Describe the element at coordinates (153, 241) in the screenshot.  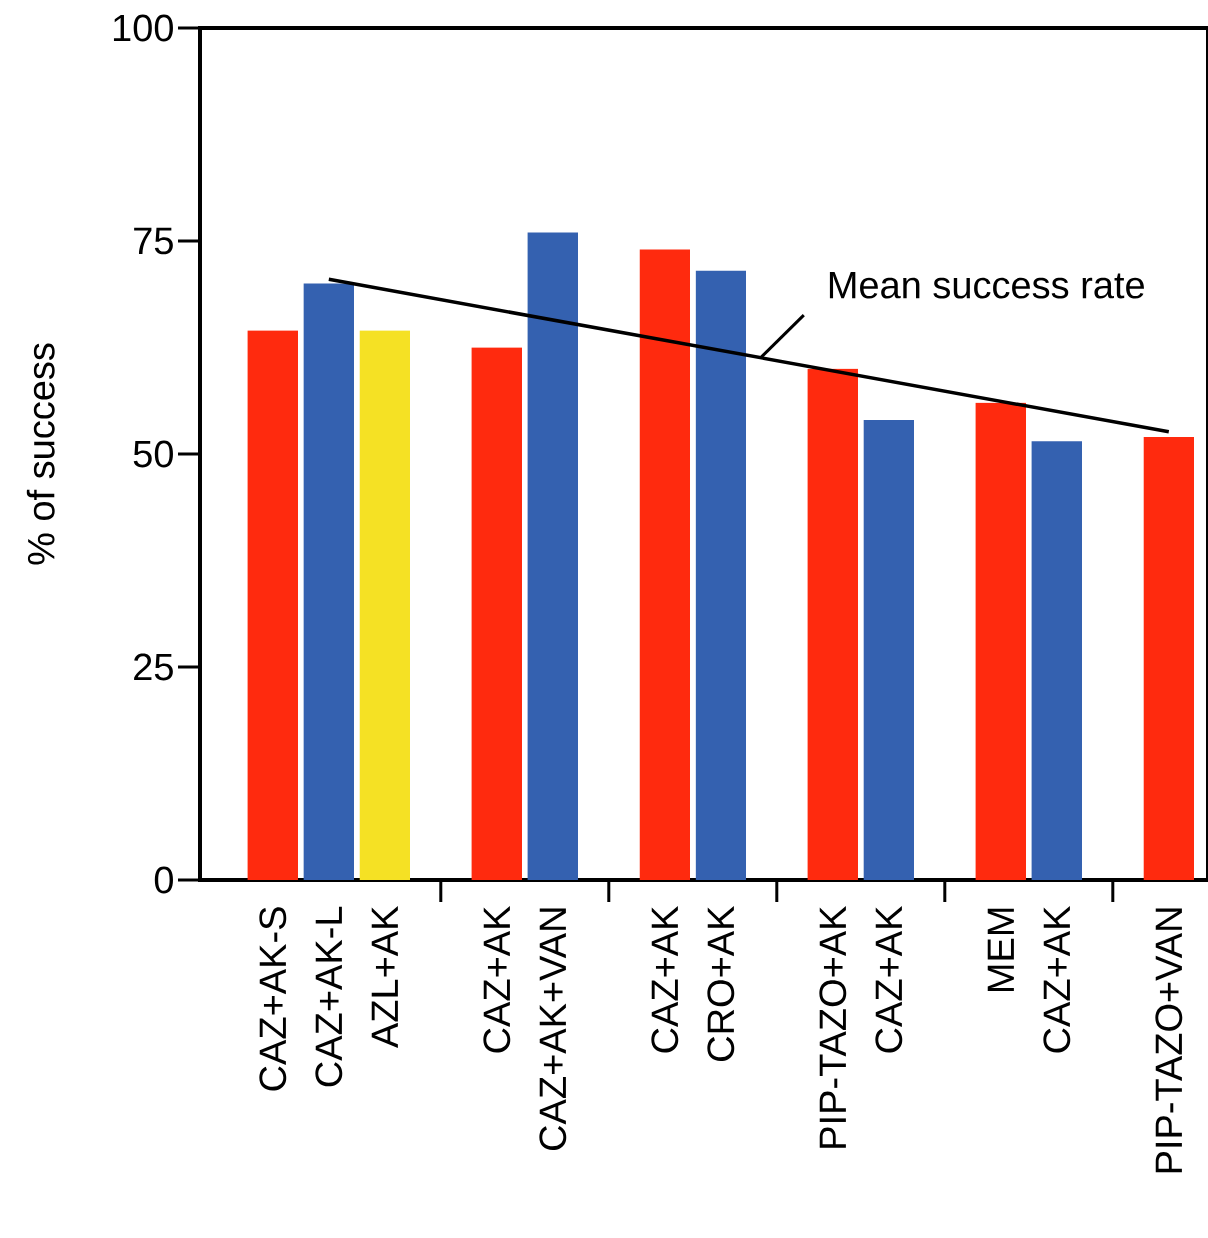
I see `y-tick-label: 75` at that location.